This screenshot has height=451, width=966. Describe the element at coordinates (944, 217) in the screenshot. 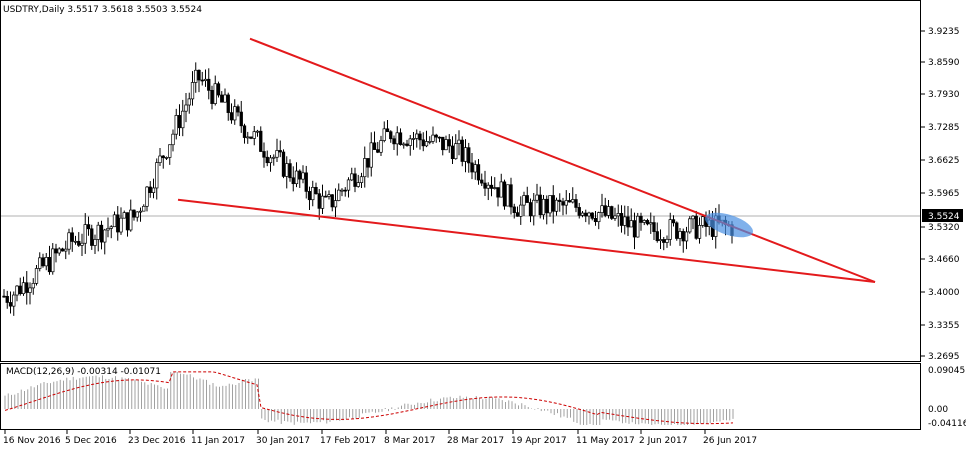

I see `current-price-label: 3.5524` at that location.